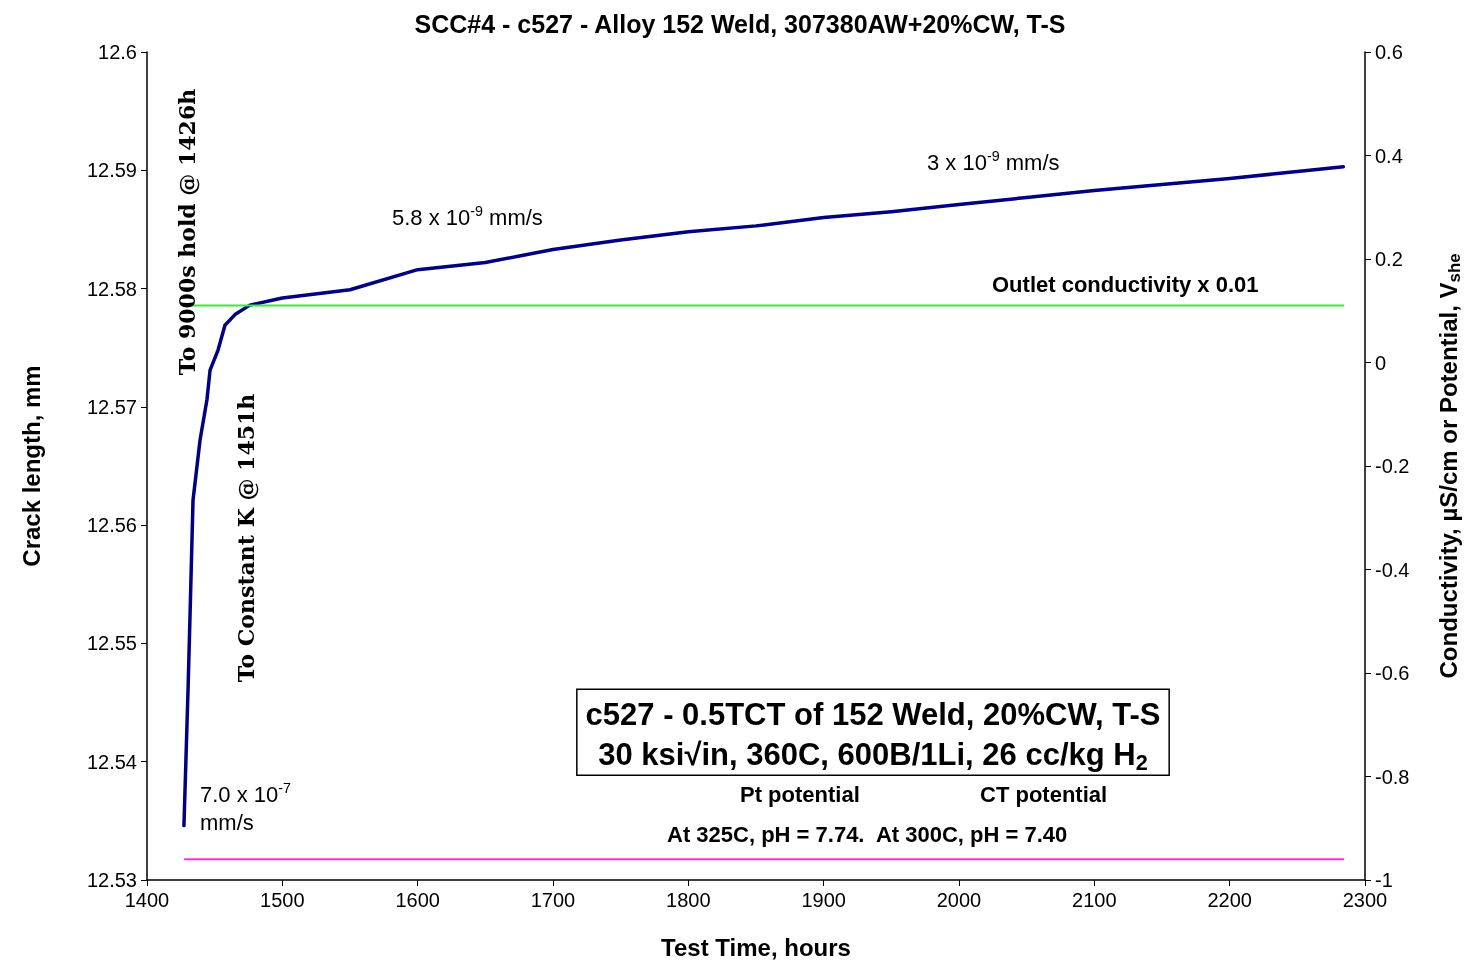  Describe the element at coordinates (959, 900) in the screenshot. I see `x-tick-label: 2000` at that location.